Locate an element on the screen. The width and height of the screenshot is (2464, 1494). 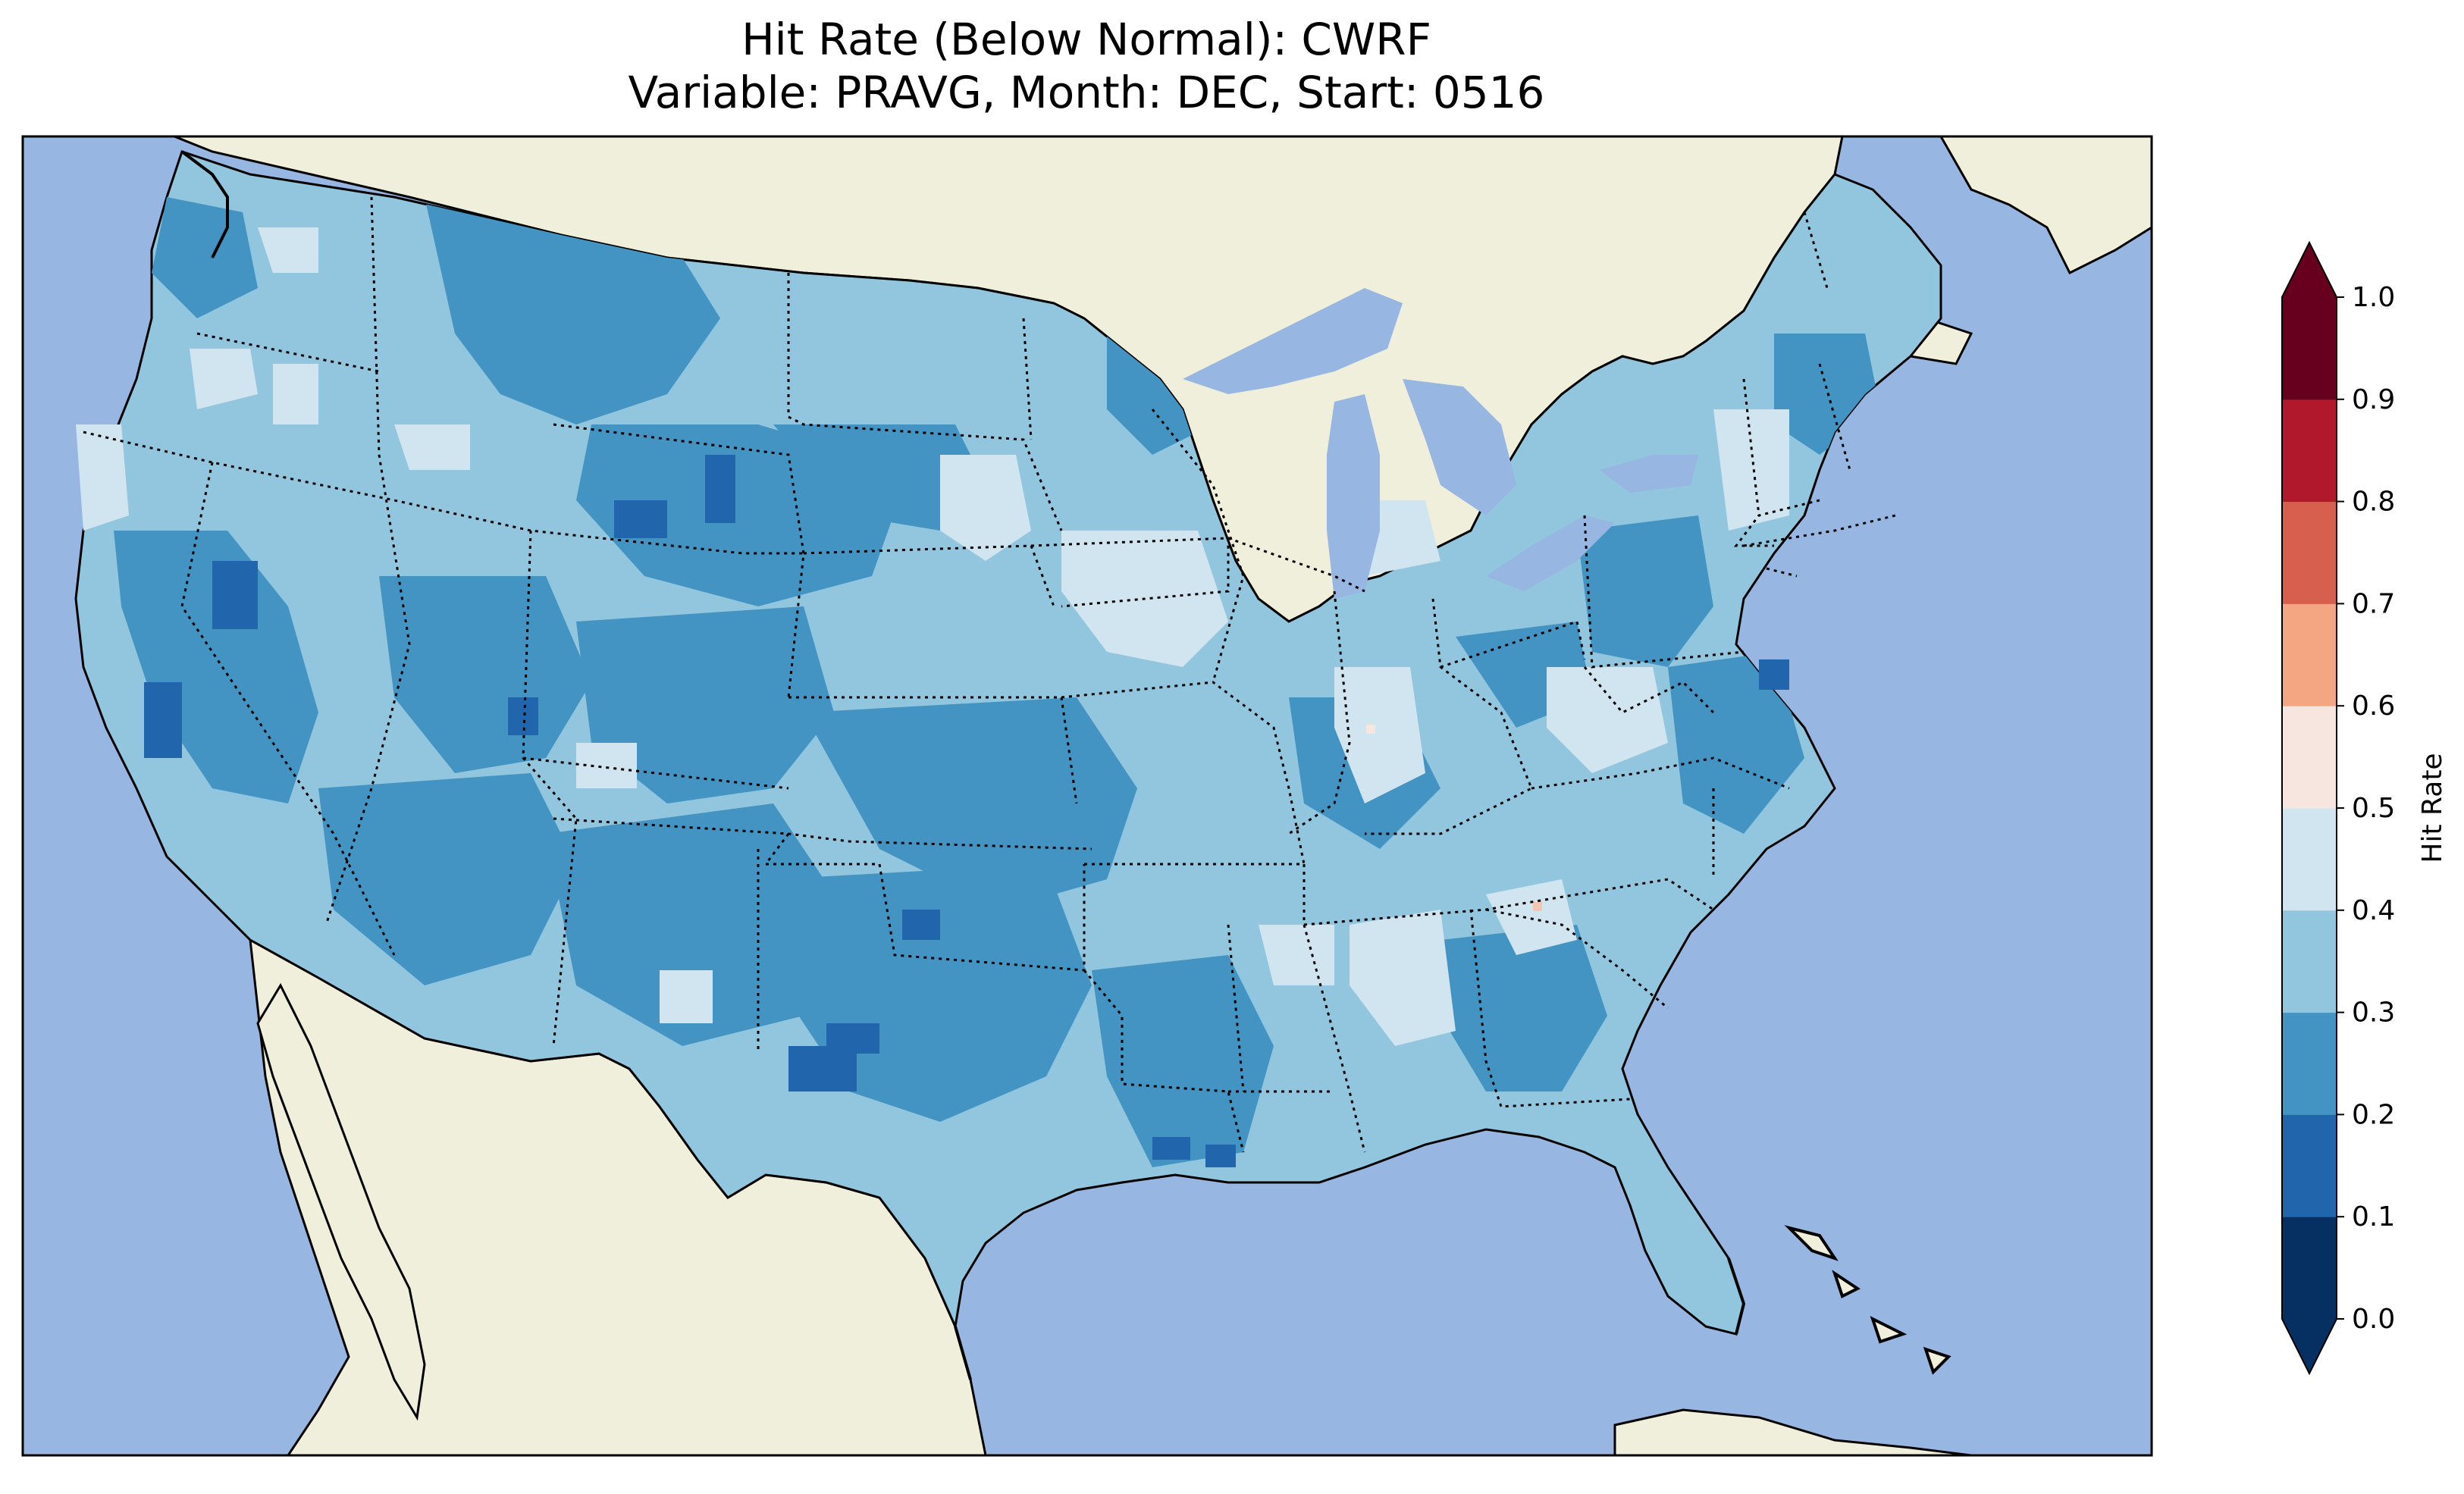
lake-michigan is located at coordinates (1354, 496).